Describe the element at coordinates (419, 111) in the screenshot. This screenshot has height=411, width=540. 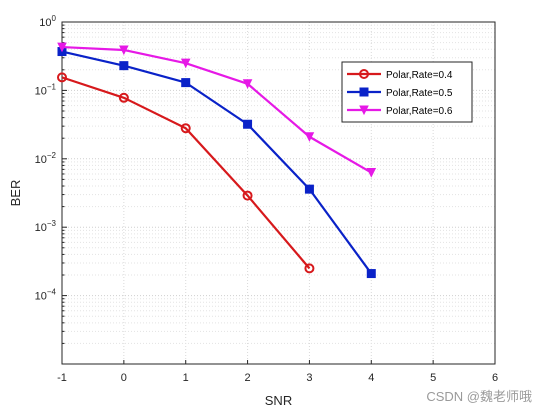
I see `legend-entry: Polar,Rate=0.6` at that location.